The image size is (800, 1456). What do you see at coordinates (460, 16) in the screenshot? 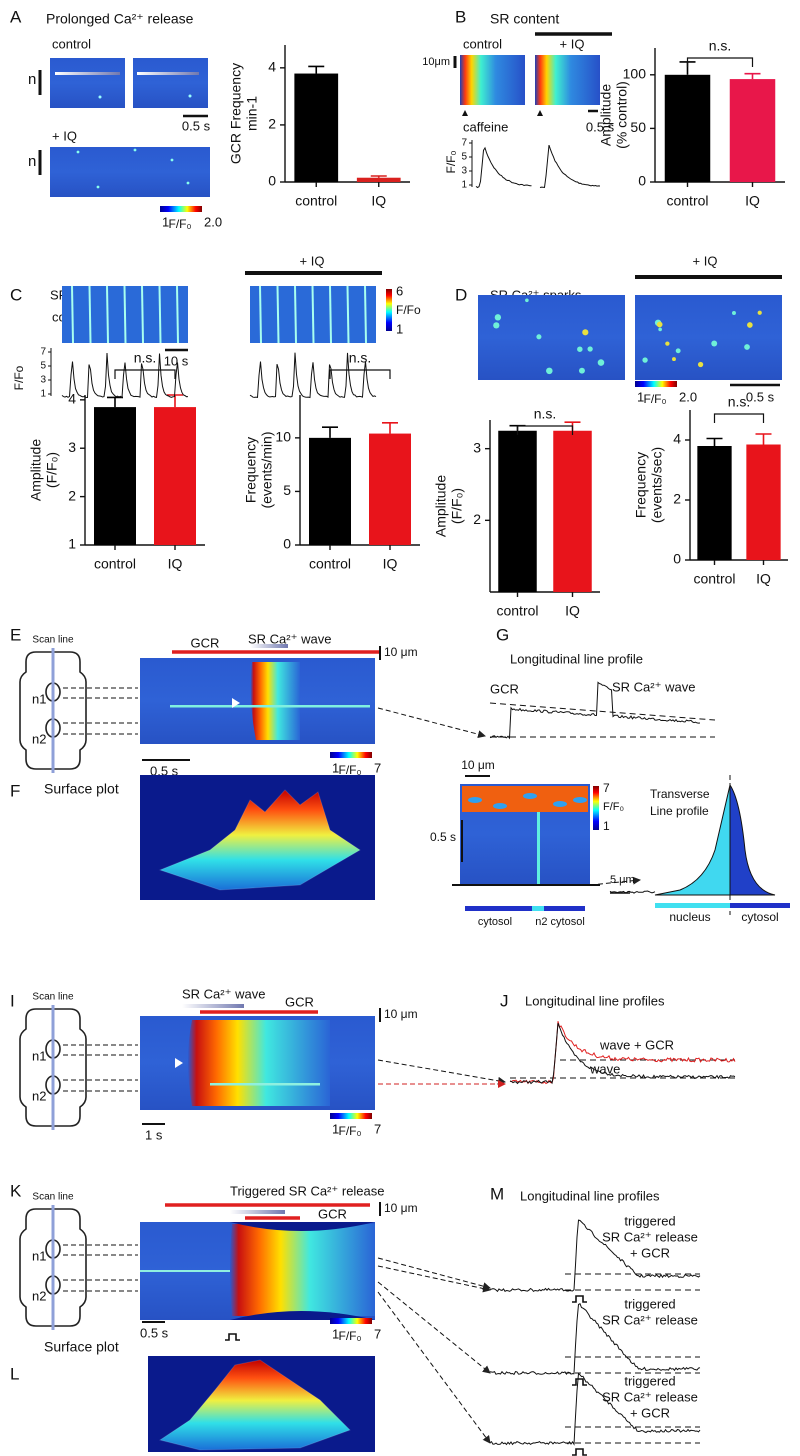
I see `panel-label: B` at bounding box center [460, 16].